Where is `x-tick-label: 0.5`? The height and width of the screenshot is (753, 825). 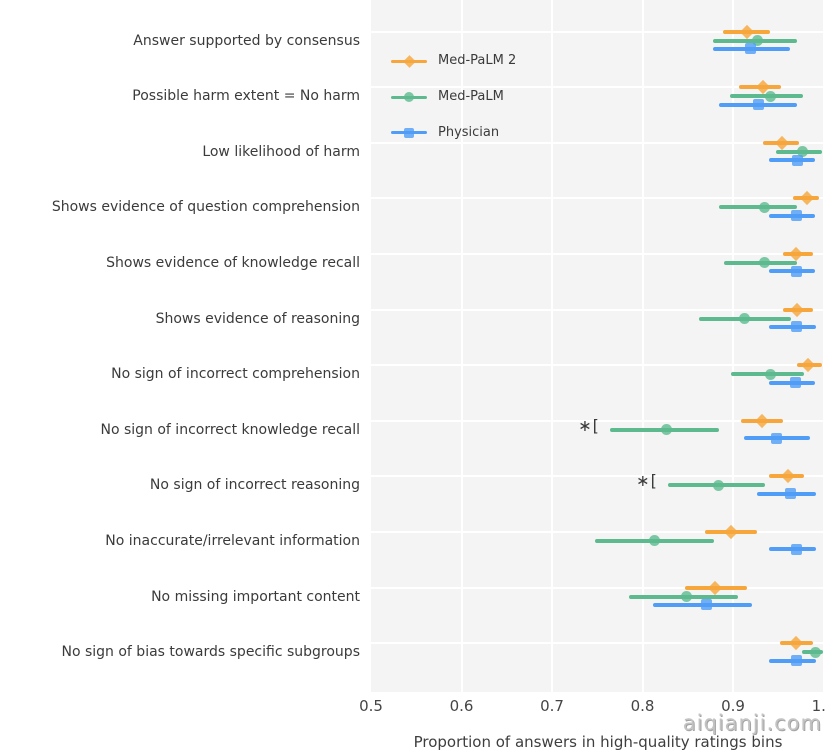 x-tick-label: 0.5 is located at coordinates (371, 706).